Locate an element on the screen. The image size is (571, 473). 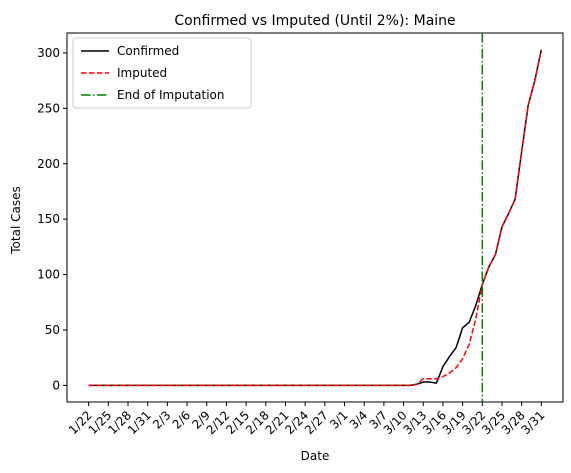
legend: Confirmed Imputed End of Imputation is located at coordinates (162, 73).